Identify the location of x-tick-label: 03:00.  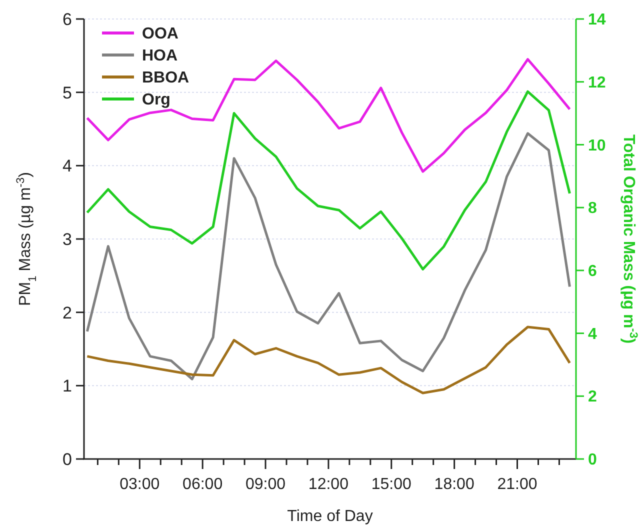
(140, 484).